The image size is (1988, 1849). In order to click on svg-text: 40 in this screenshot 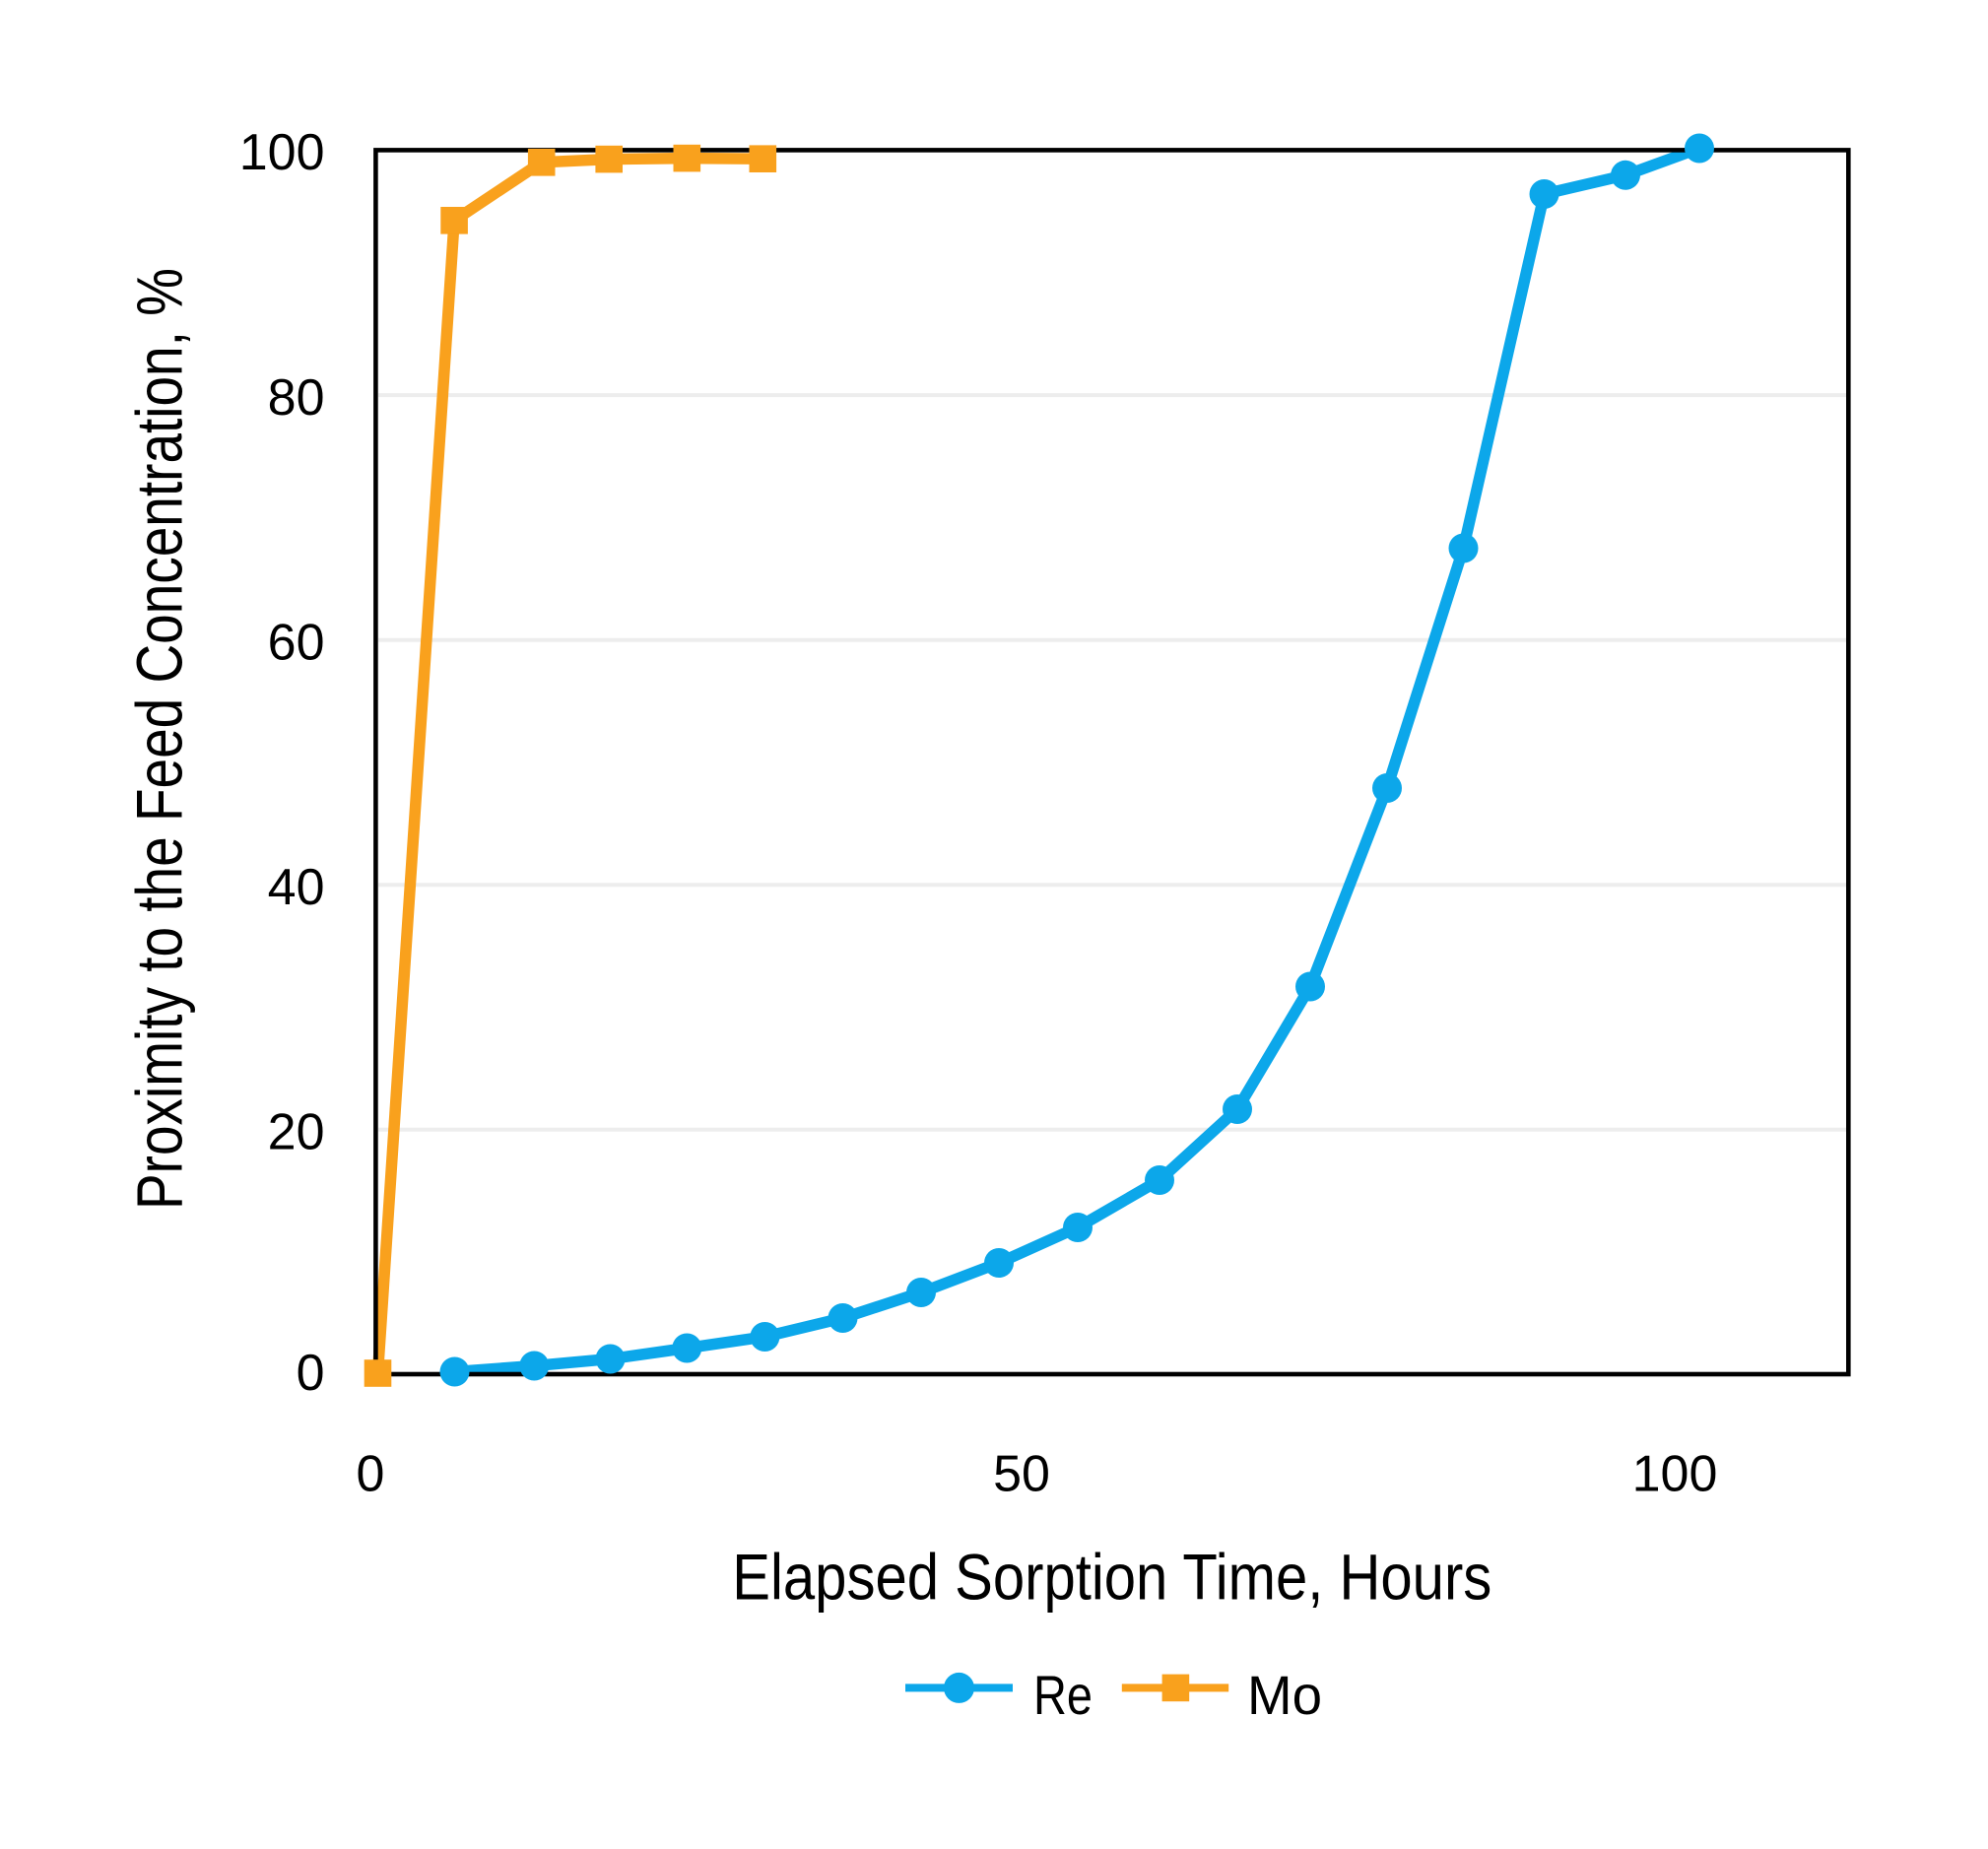, I will do `click(296, 887)`.